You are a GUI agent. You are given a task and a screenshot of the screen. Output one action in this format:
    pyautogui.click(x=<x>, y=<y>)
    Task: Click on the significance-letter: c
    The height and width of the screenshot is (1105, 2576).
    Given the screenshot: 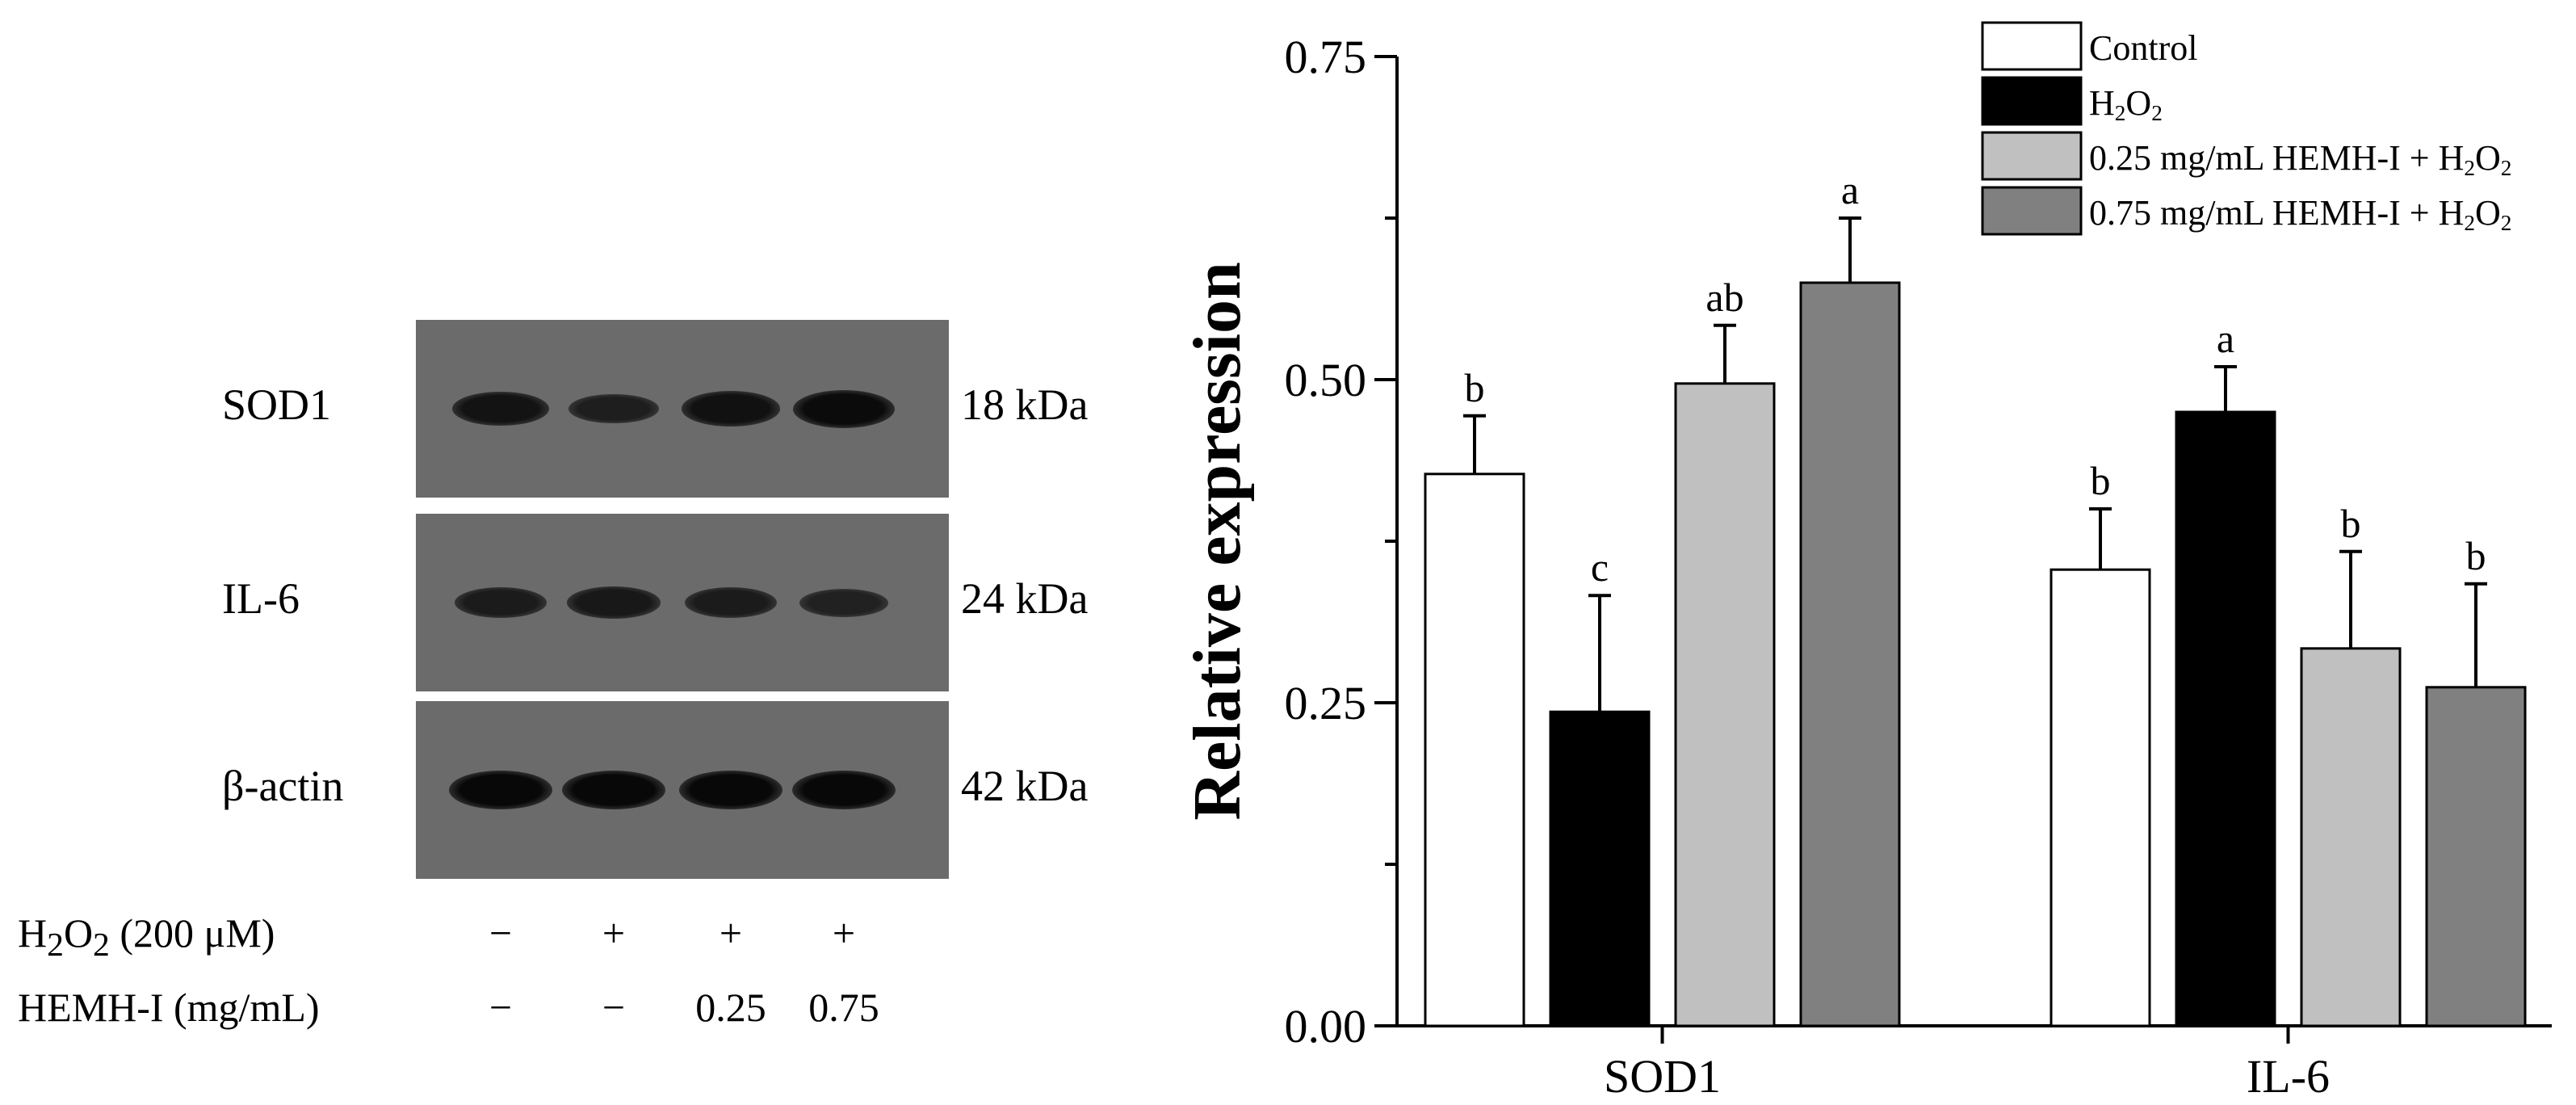 What is the action you would take?
    pyautogui.click(x=1600, y=567)
    